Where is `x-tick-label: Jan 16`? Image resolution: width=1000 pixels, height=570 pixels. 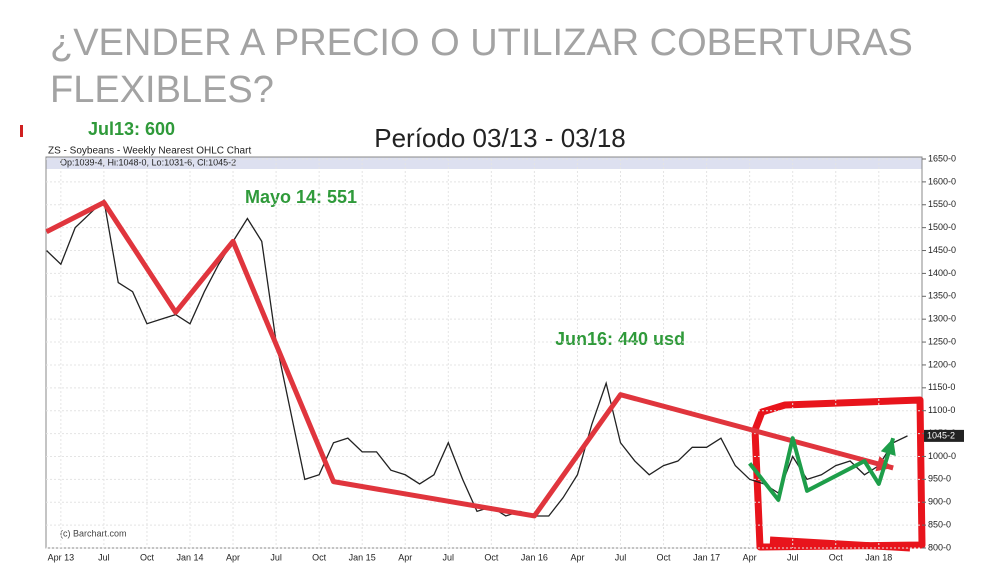 x-tick-label: Jan 16 is located at coordinates (534, 557).